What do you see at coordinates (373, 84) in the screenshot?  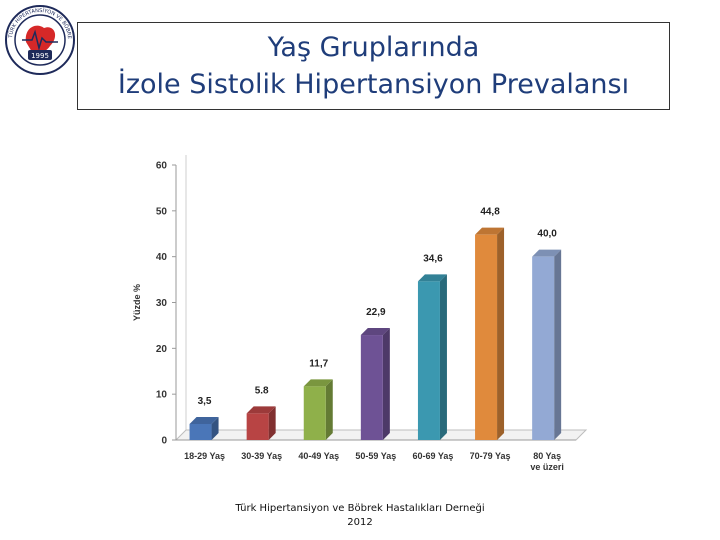 I see `title-line-2: İzole Sistolik Hipertansiyon Prevalansı` at bounding box center [373, 84].